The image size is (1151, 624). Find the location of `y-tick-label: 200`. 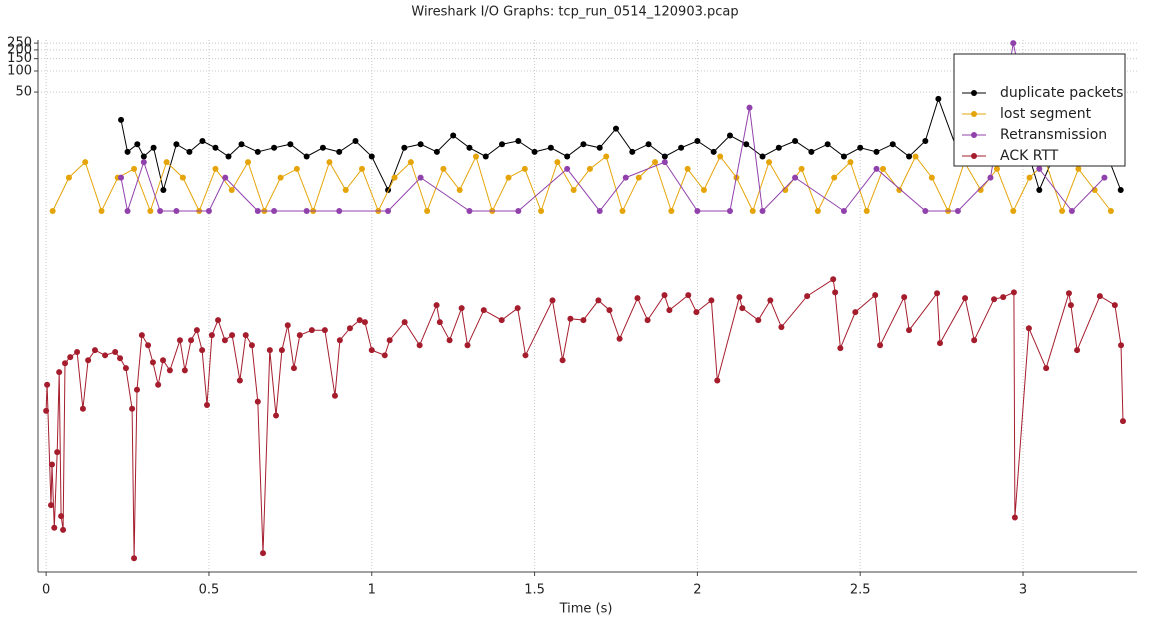

y-tick-label: 200 is located at coordinates (19, 49).